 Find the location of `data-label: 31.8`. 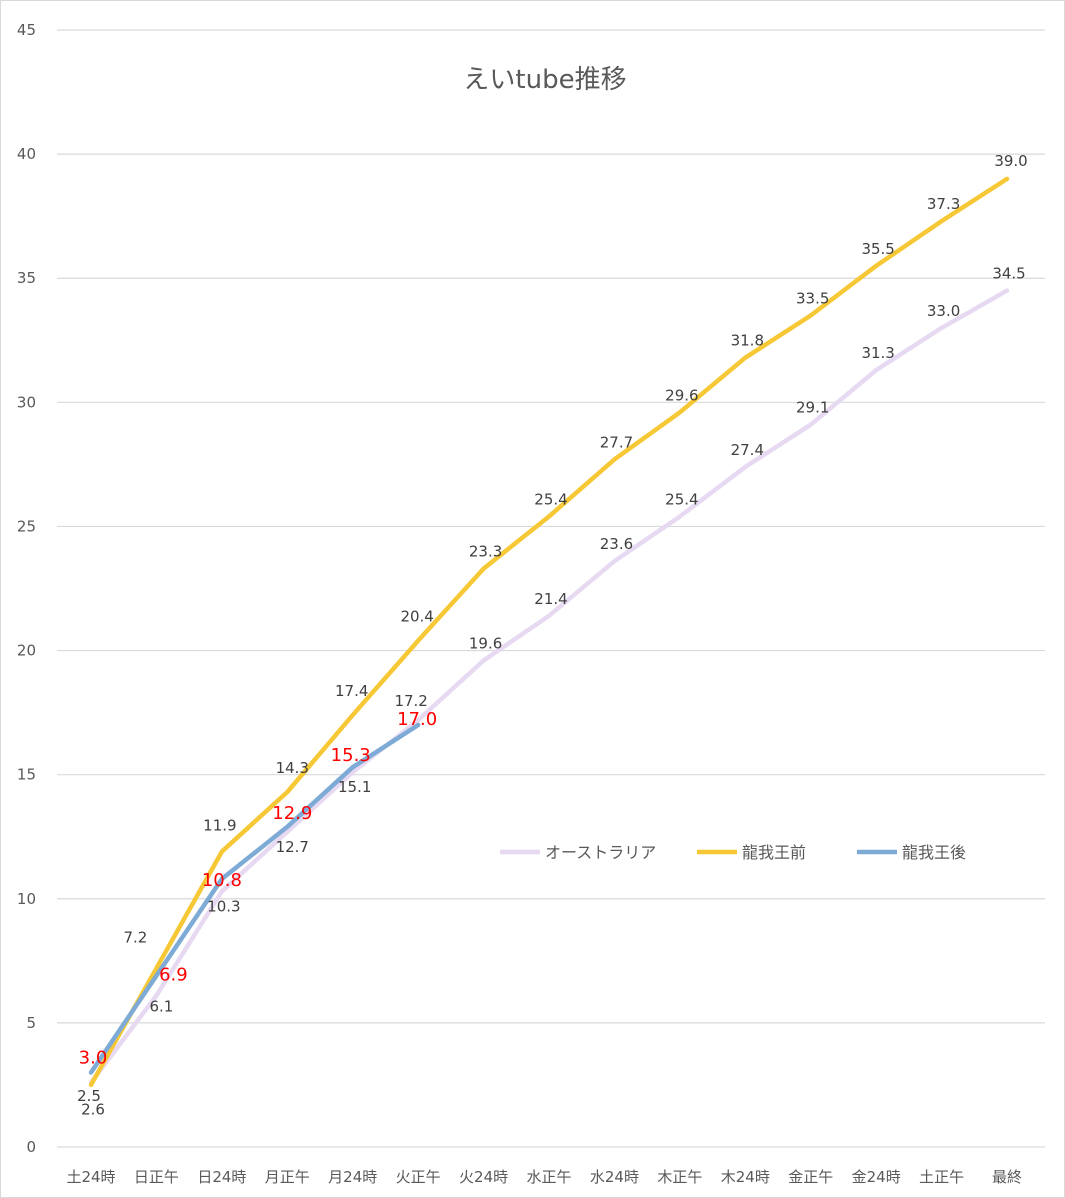

data-label: 31.8 is located at coordinates (747, 341).